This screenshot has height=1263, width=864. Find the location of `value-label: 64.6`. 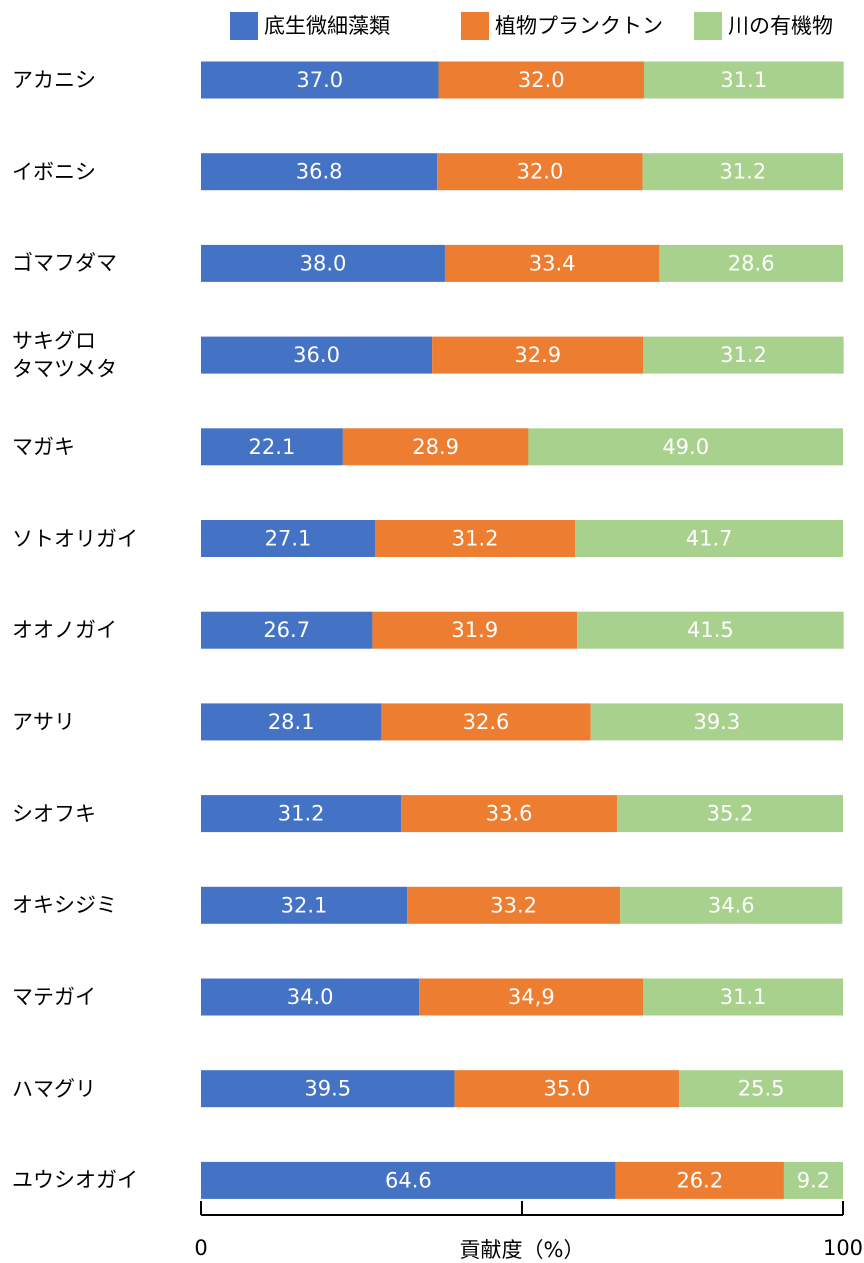

value-label: 64.6 is located at coordinates (408, 1180).